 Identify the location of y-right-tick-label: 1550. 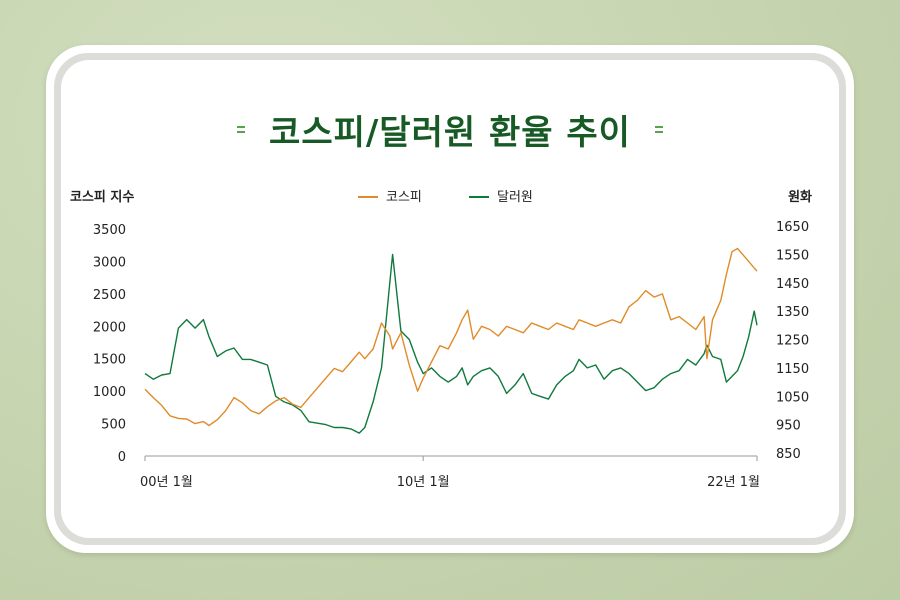
(792, 255).